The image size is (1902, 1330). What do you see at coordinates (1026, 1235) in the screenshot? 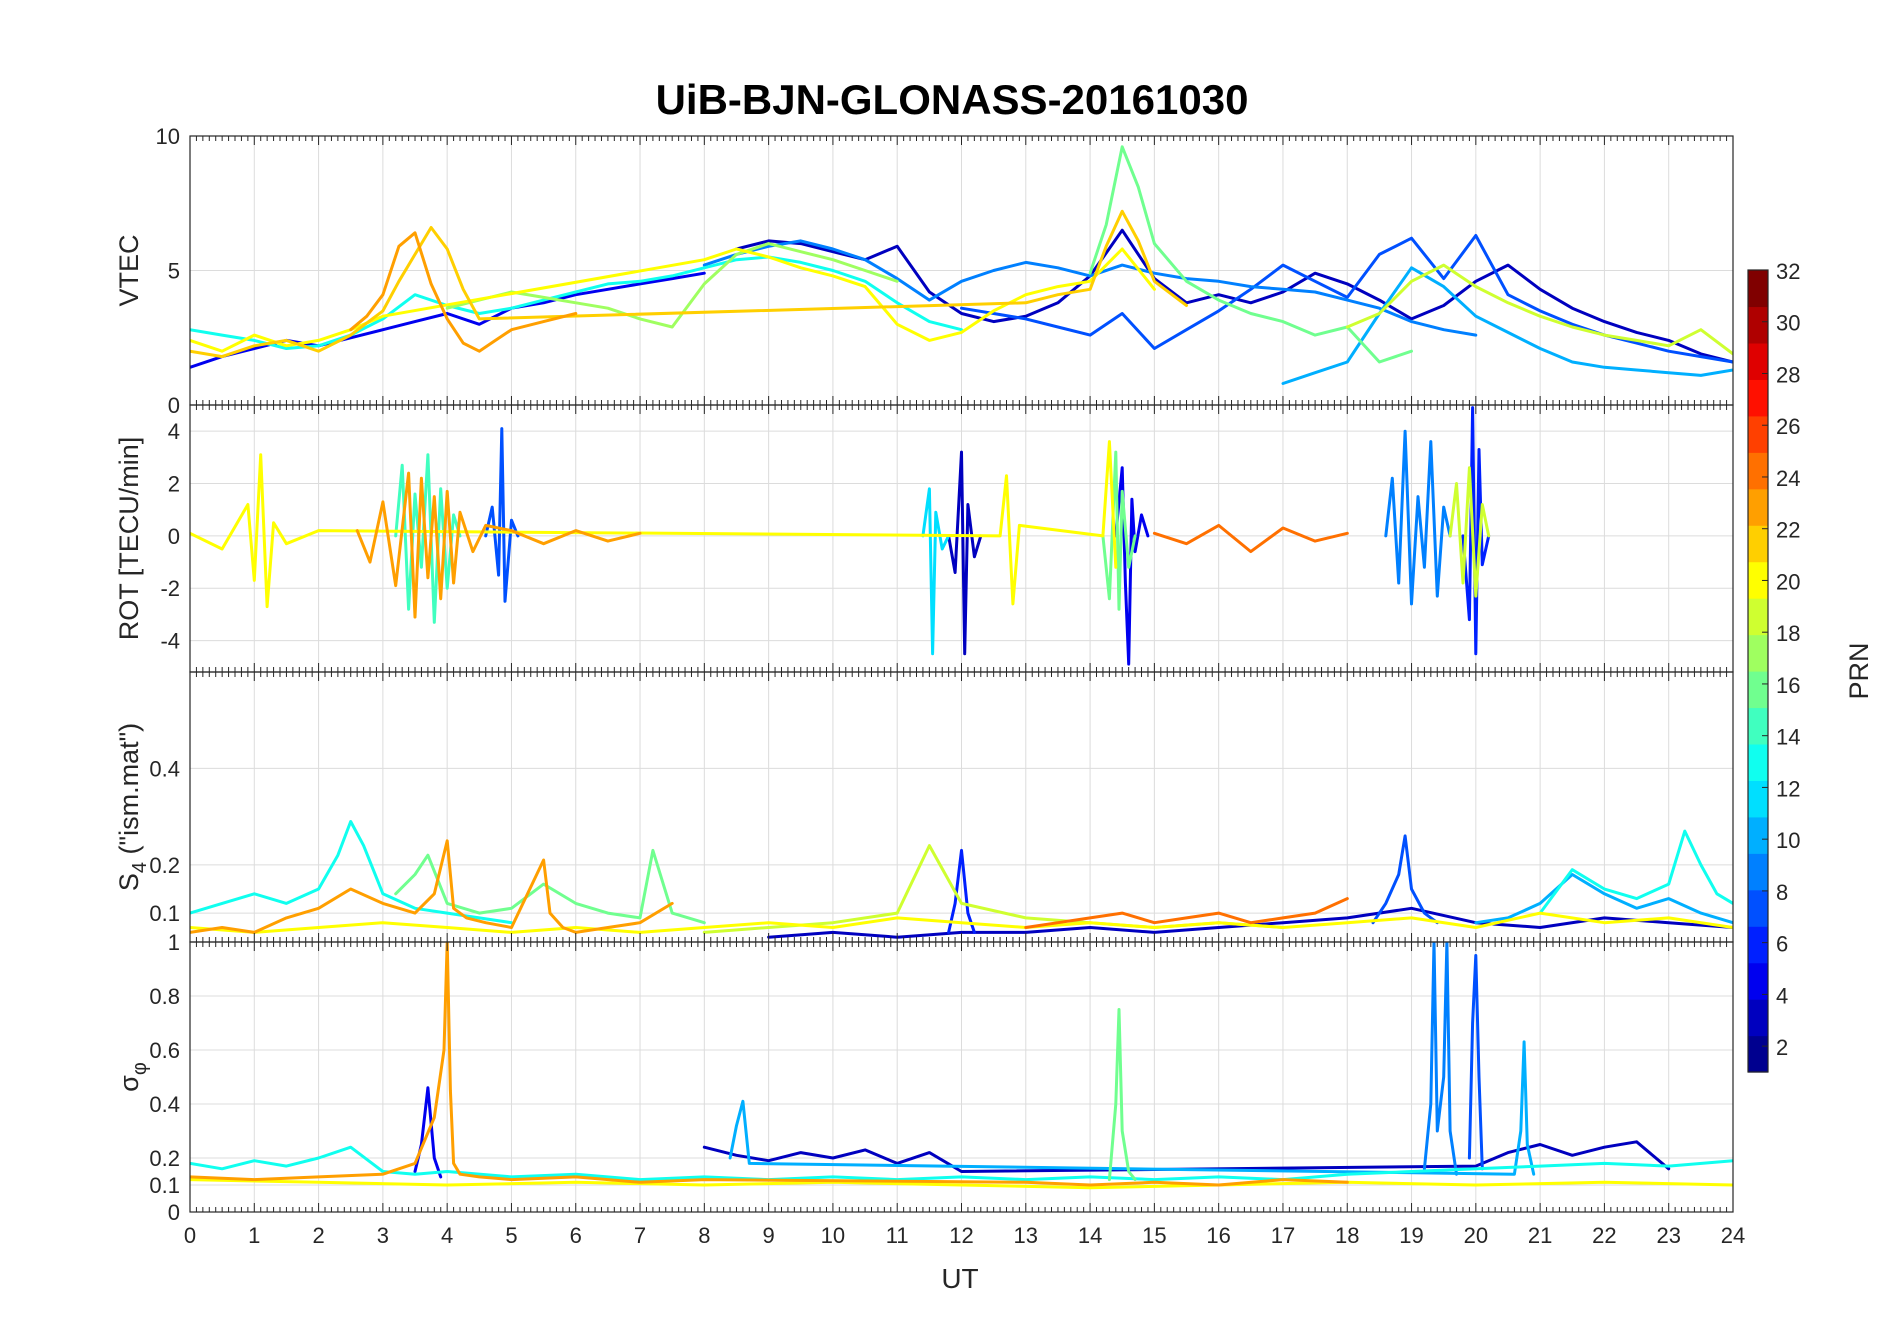
I see `x-tick-label: 13` at bounding box center [1026, 1235].